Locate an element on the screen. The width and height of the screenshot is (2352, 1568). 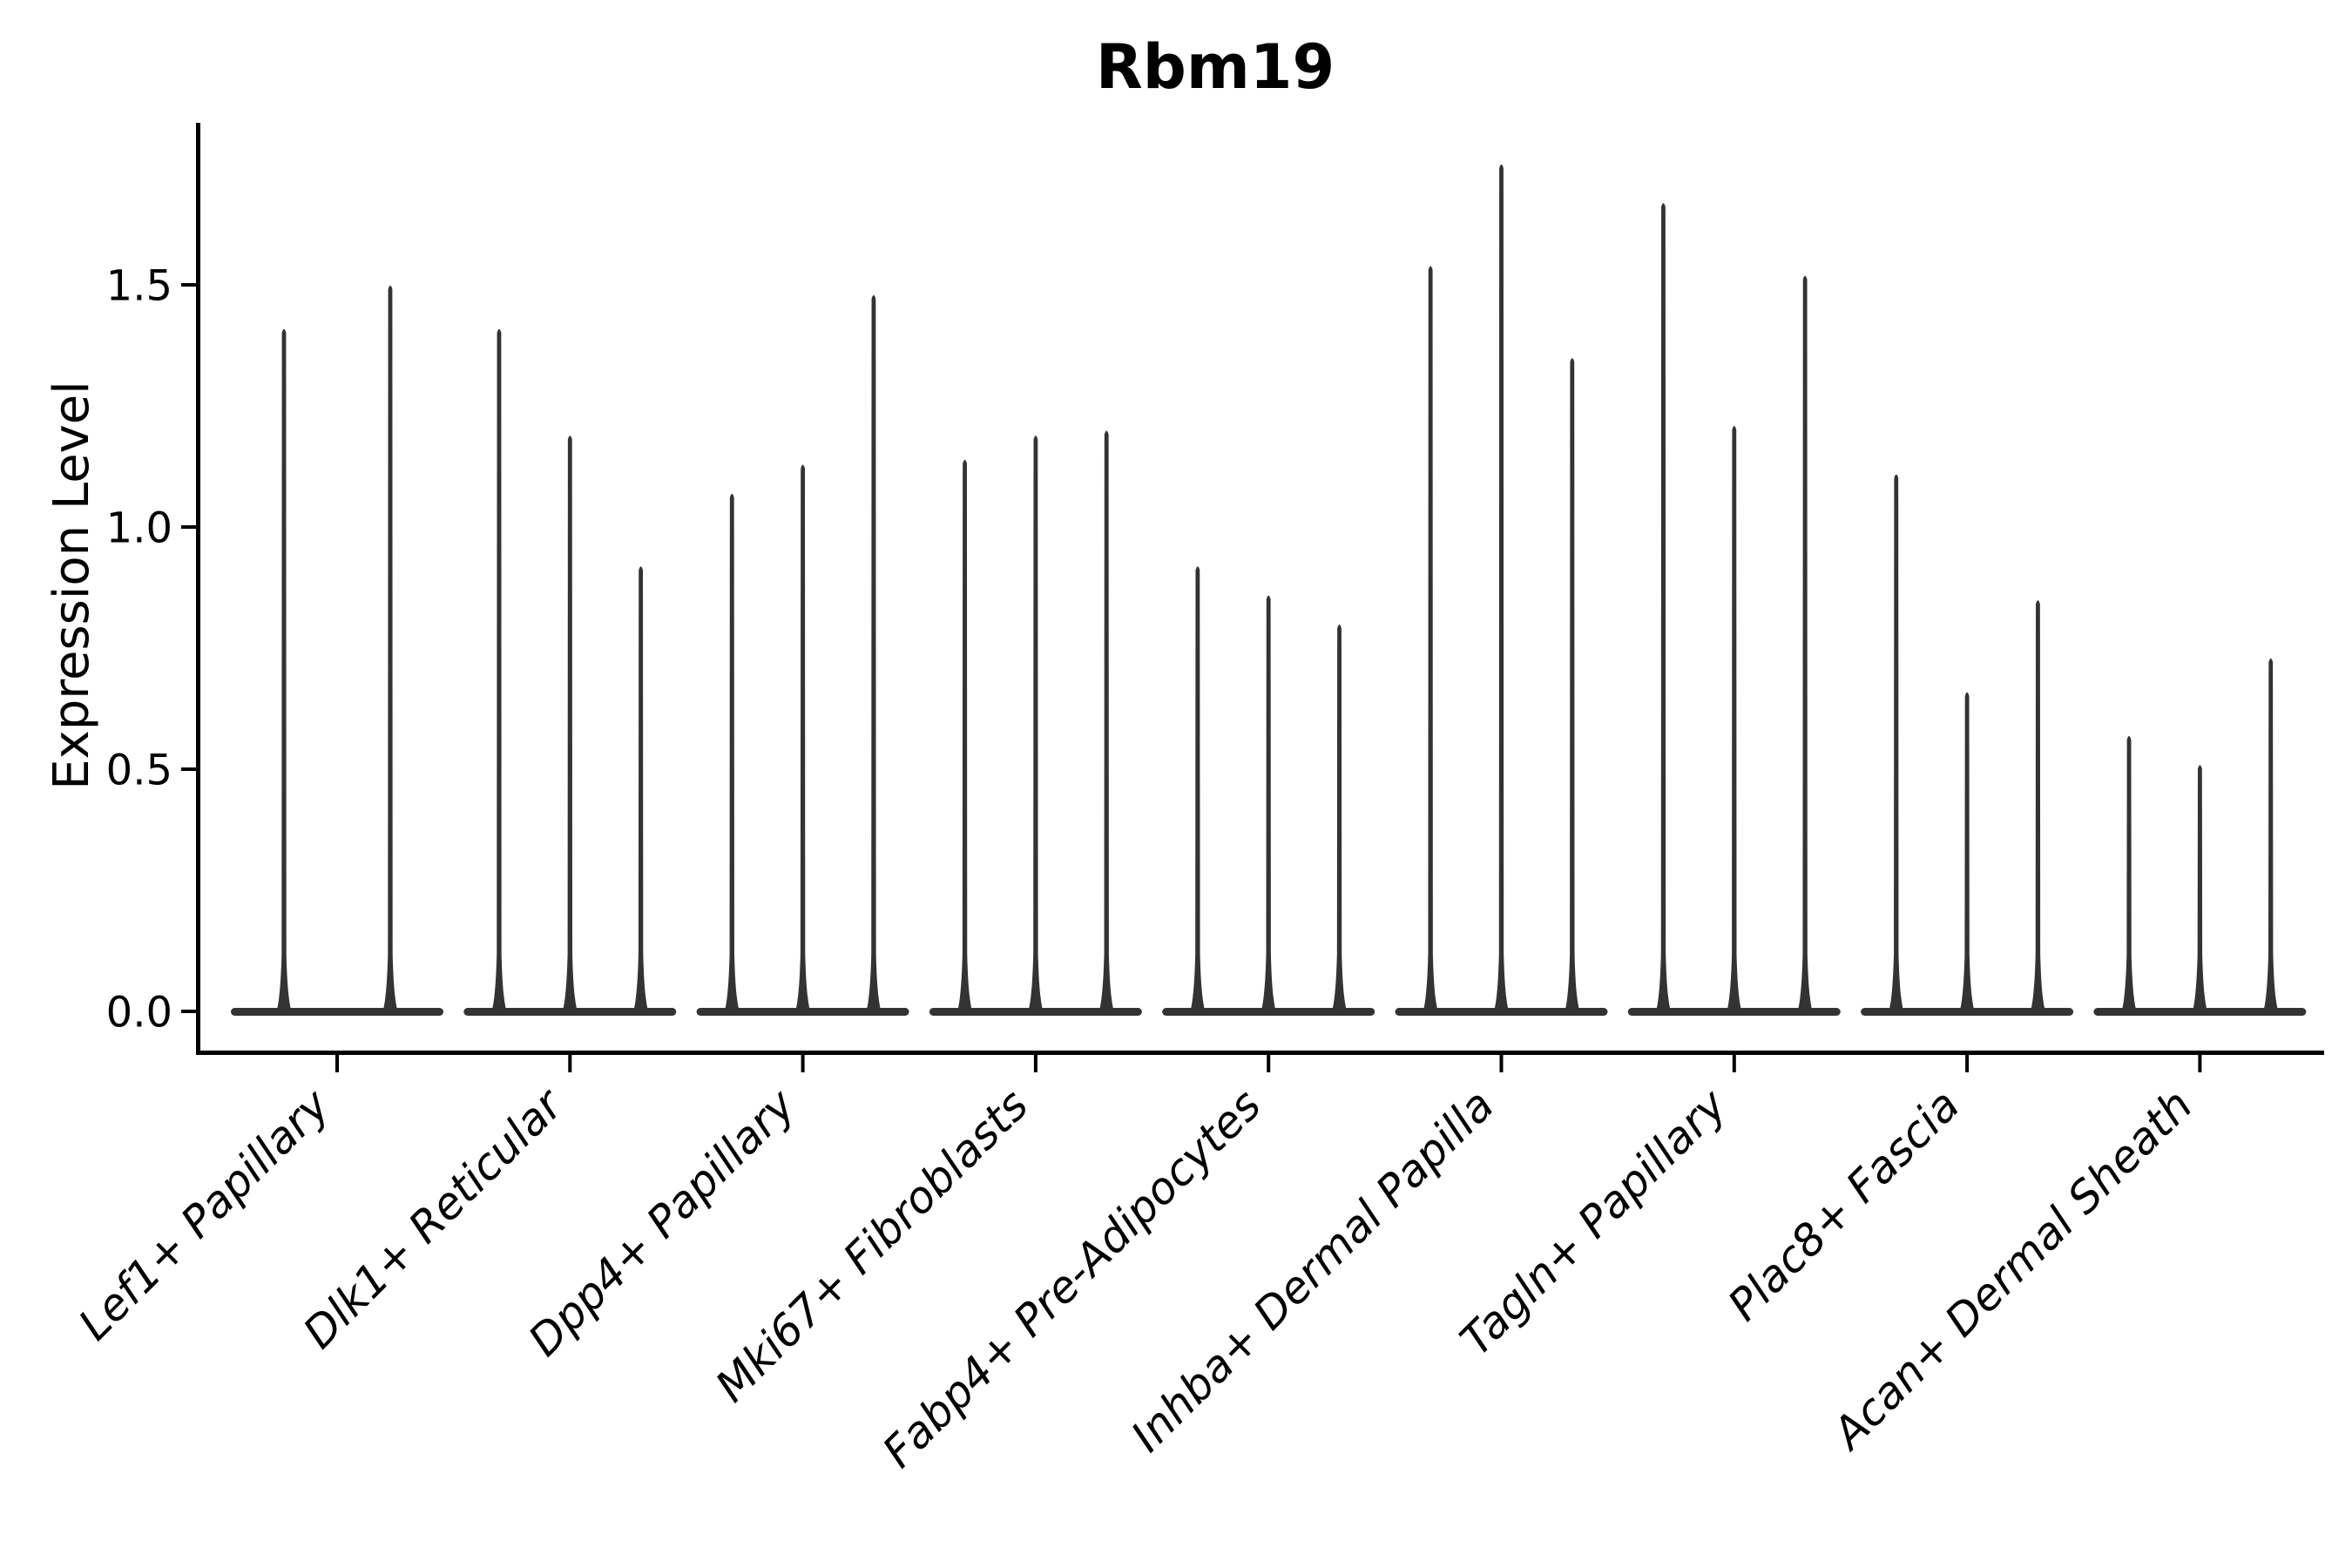
y-tick-label: 0.0 is located at coordinates (139, 1013).